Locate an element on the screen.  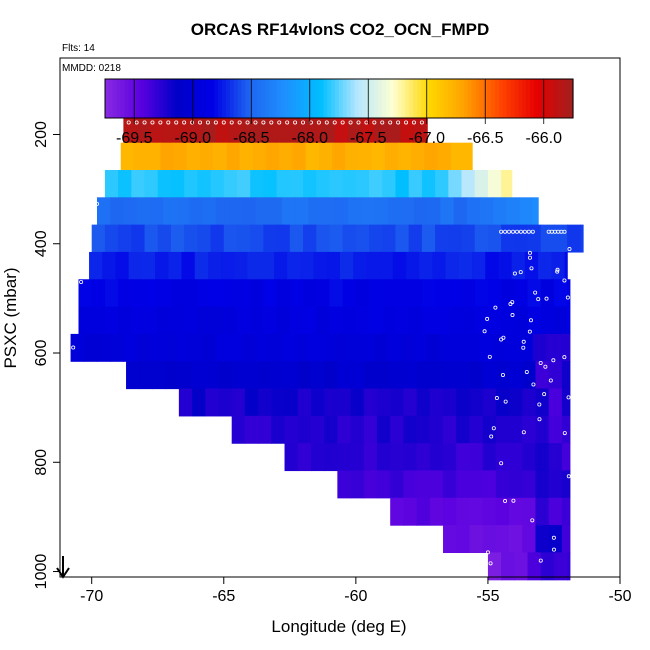
colorbar-tick-label: -67.0 is located at coordinates (427, 138).